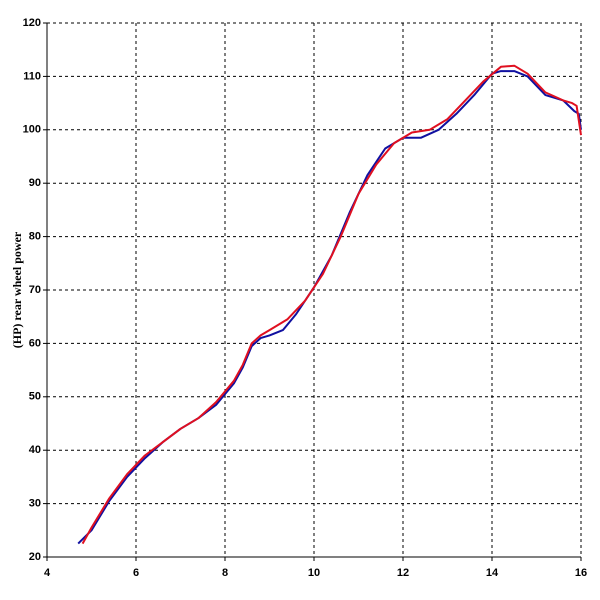 This screenshot has height=600, width=600. What do you see at coordinates (35, 183) in the screenshot?
I see `y-tick-label: 90` at bounding box center [35, 183].